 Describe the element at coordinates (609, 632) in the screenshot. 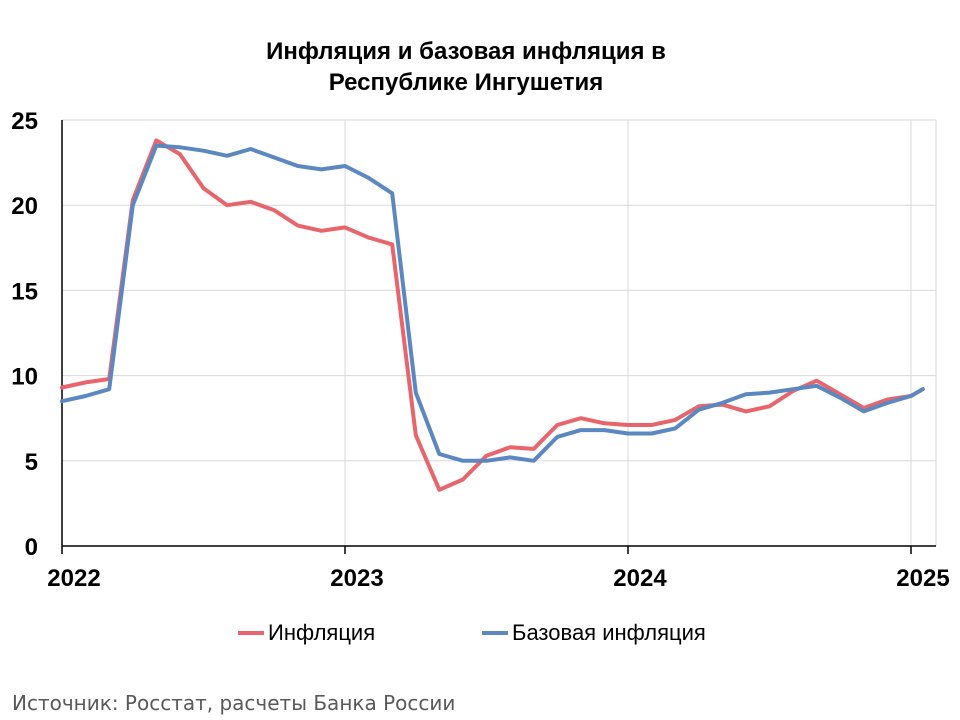

I see `legend-label-core-inflation: Базовая инфляция` at that location.